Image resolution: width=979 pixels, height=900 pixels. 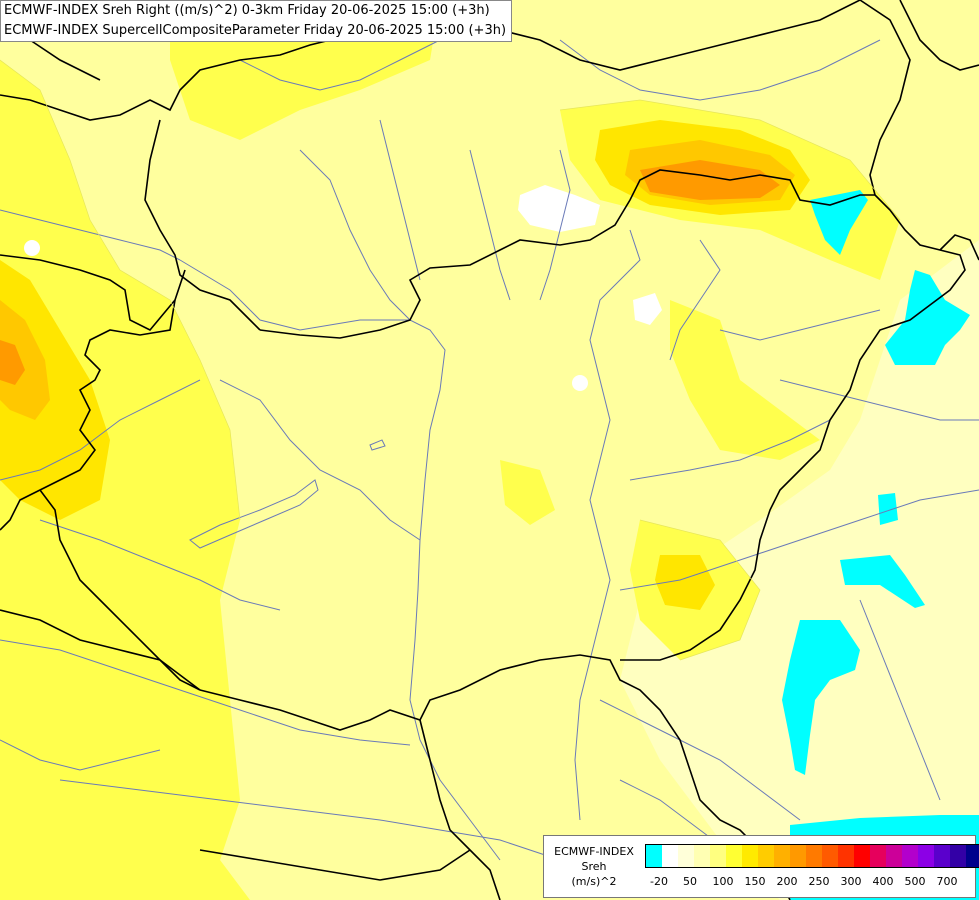 What do you see at coordinates (490, 225) in the screenshot?
I see `river-hron` at bounding box center [490, 225].